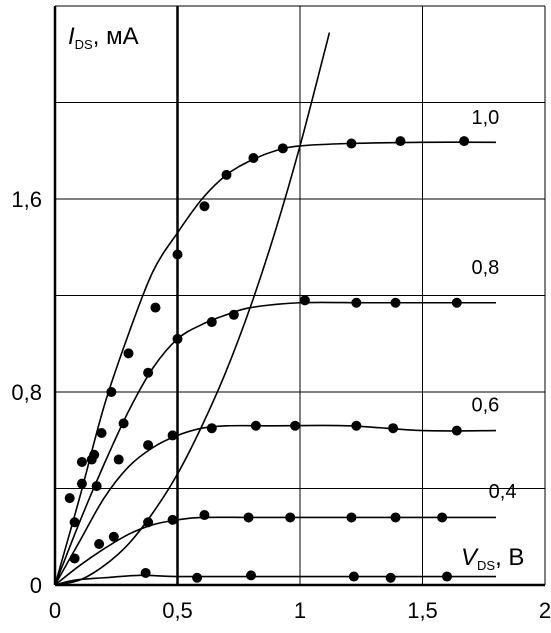  Describe the element at coordinates (486, 405) in the screenshot. I see `series-label-2: 0,6` at that location.